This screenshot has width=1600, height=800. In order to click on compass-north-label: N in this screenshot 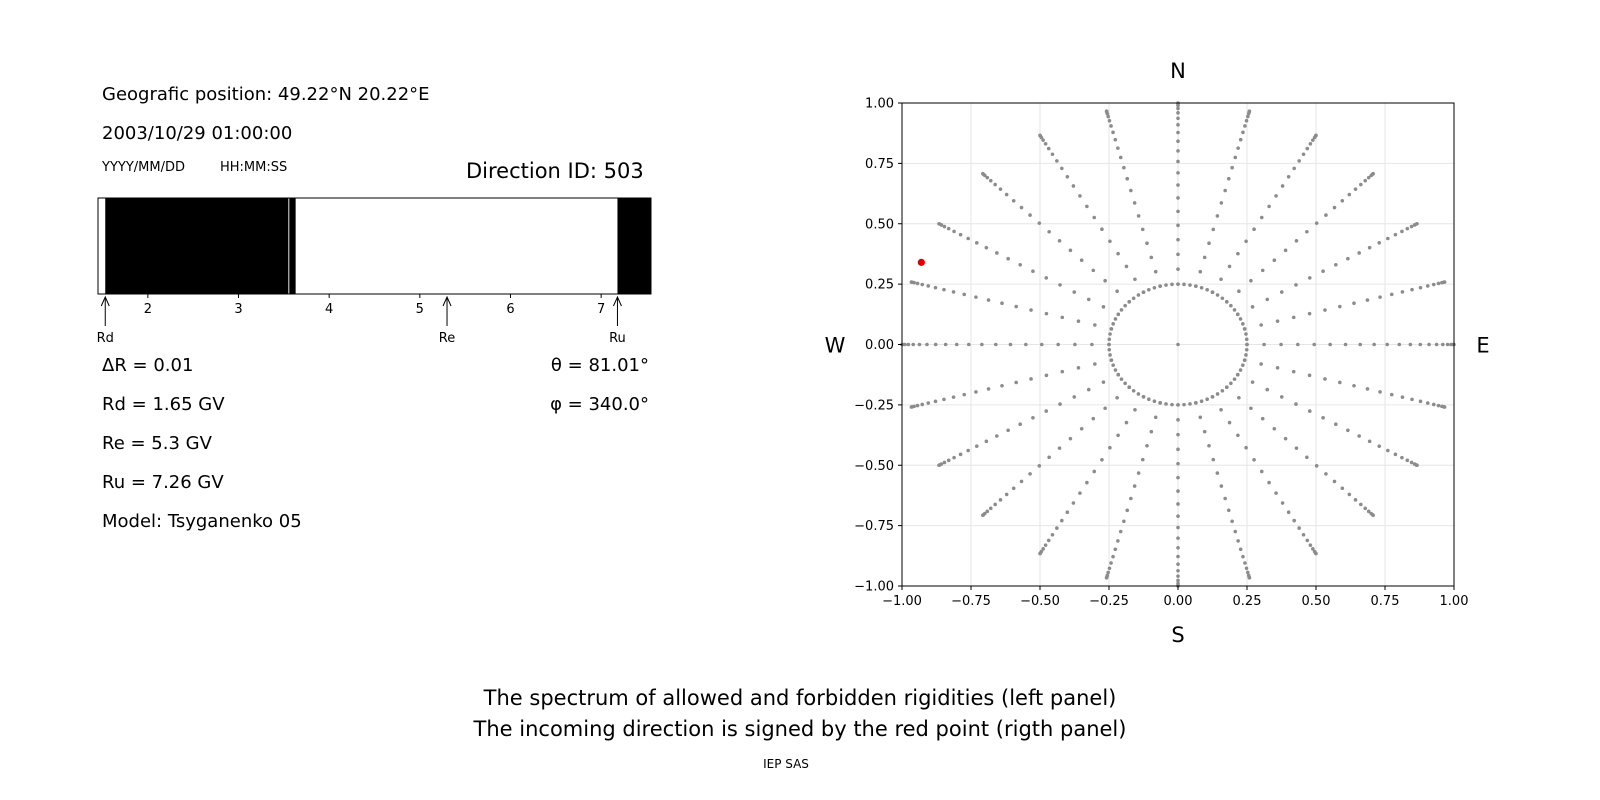, I will do `click(1178, 71)`.